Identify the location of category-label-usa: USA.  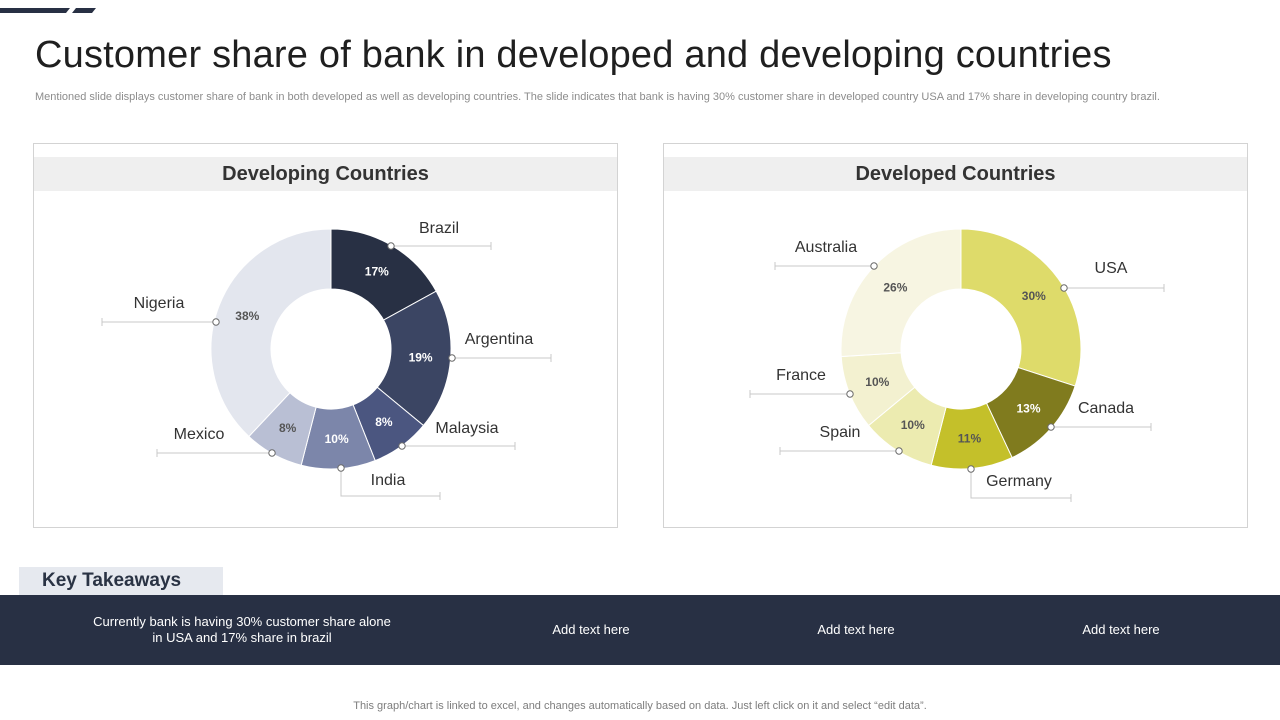
(1111, 268).